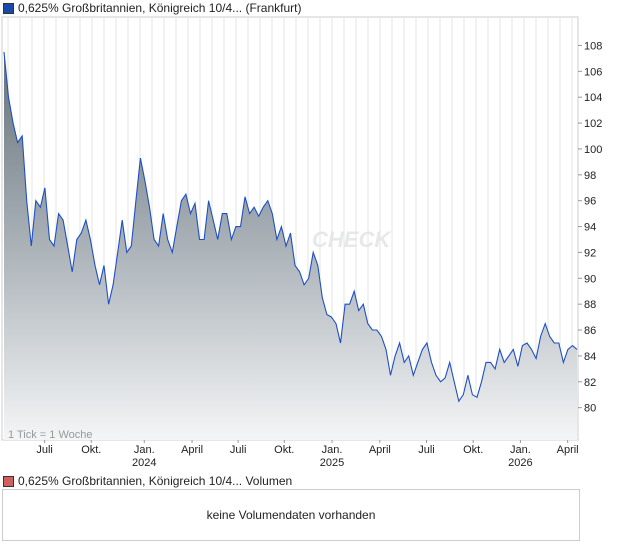  Describe the element at coordinates (50, 435) in the screenshot. I see `tick-note: 1 Tick = 1 Woche` at that location.